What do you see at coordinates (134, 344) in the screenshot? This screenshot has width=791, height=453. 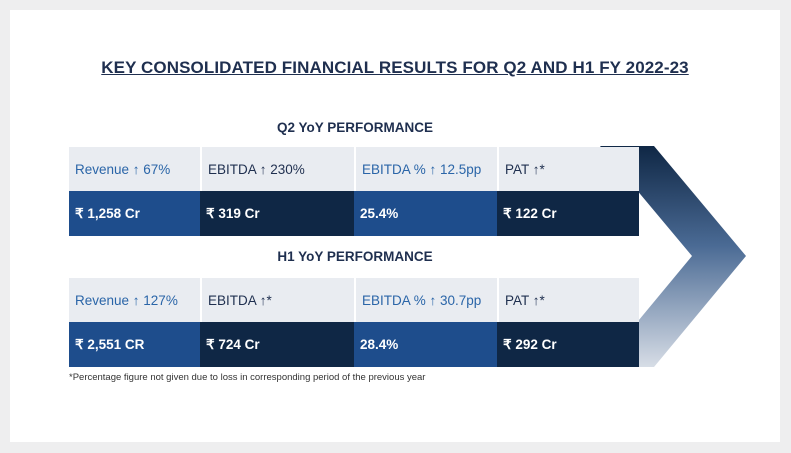 I see `h1-revenue-value: ₹ 2,551 CR` at bounding box center [134, 344].